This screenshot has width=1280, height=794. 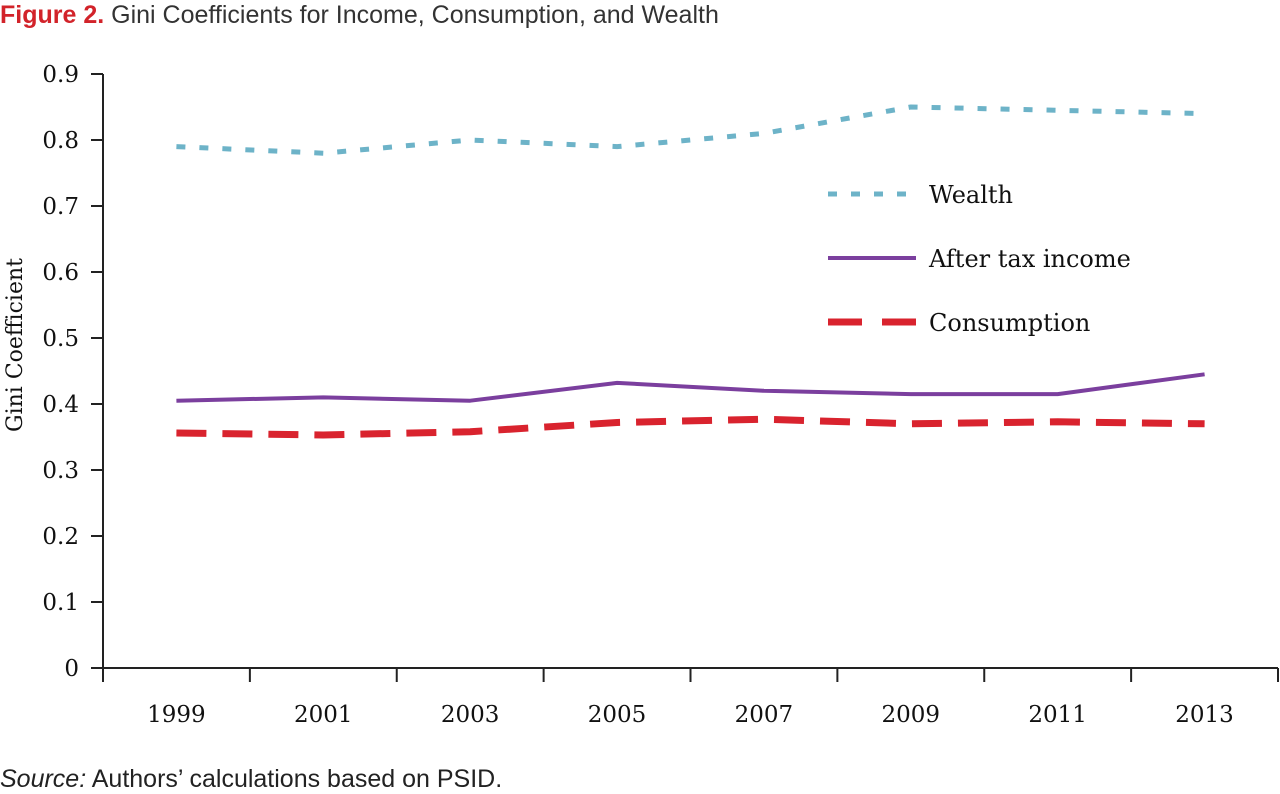 I want to click on y-tick-label: 0.4, so click(x=60, y=405).